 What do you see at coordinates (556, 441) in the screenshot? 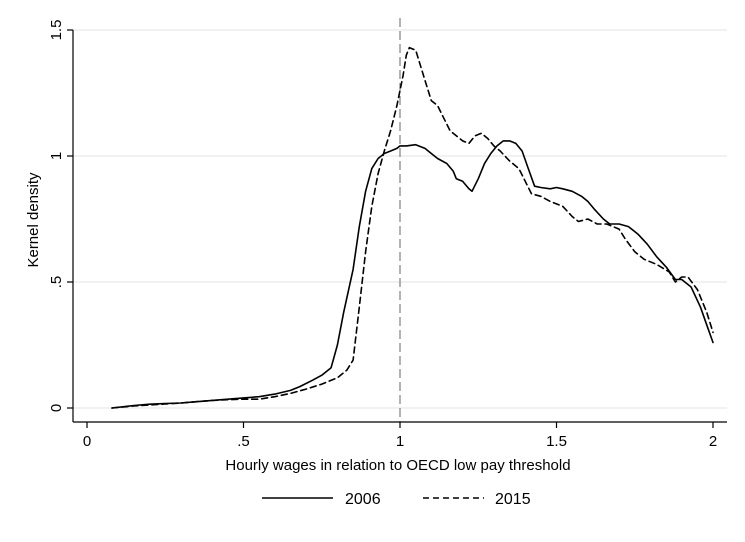
I see `x-tick-label: 1.5` at bounding box center [556, 441].